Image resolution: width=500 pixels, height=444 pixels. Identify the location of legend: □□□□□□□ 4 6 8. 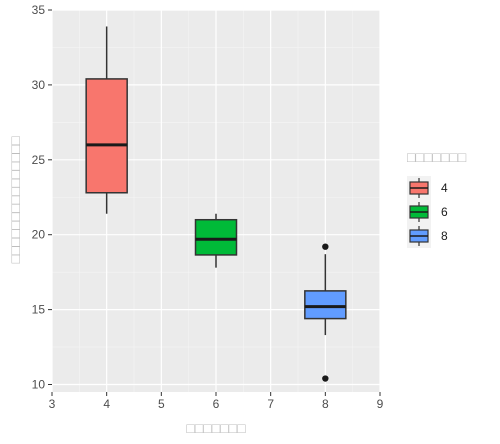
(437, 198).